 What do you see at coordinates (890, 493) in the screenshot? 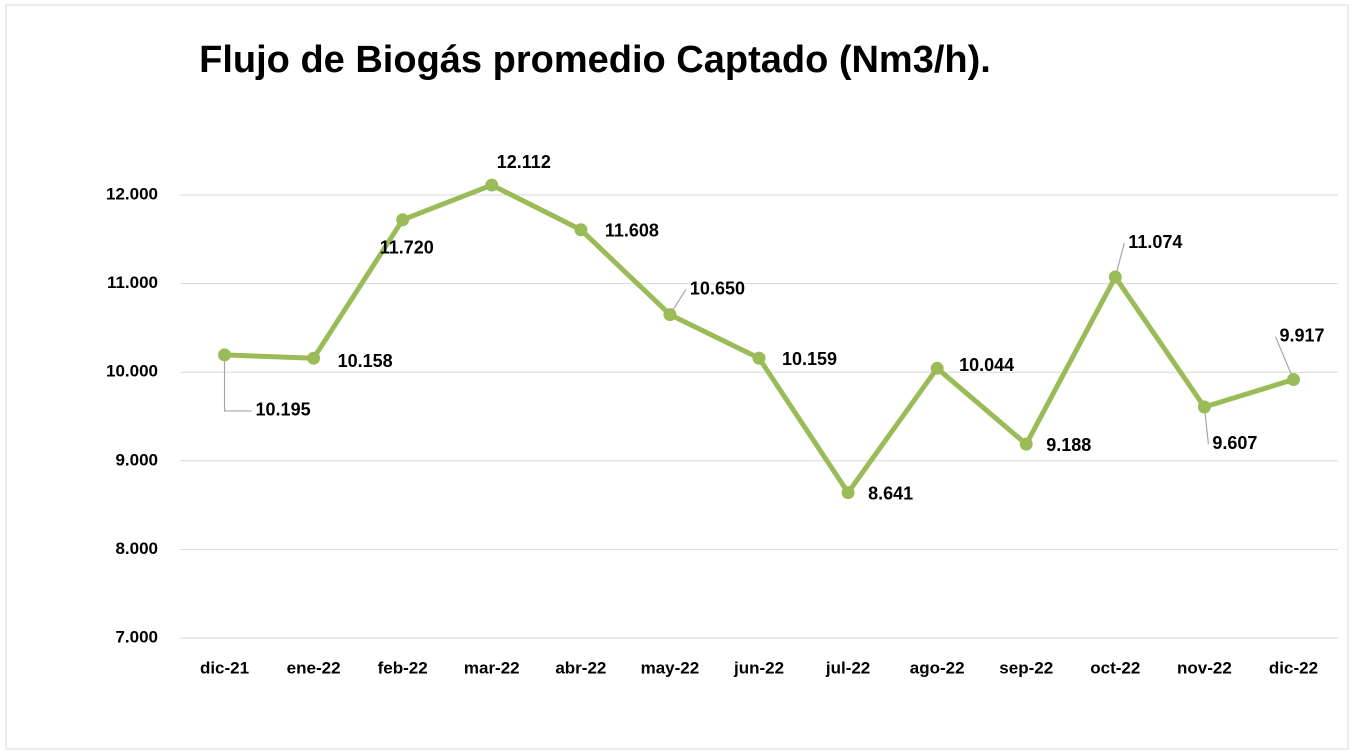
I see `data-label: 8.641` at bounding box center [890, 493].